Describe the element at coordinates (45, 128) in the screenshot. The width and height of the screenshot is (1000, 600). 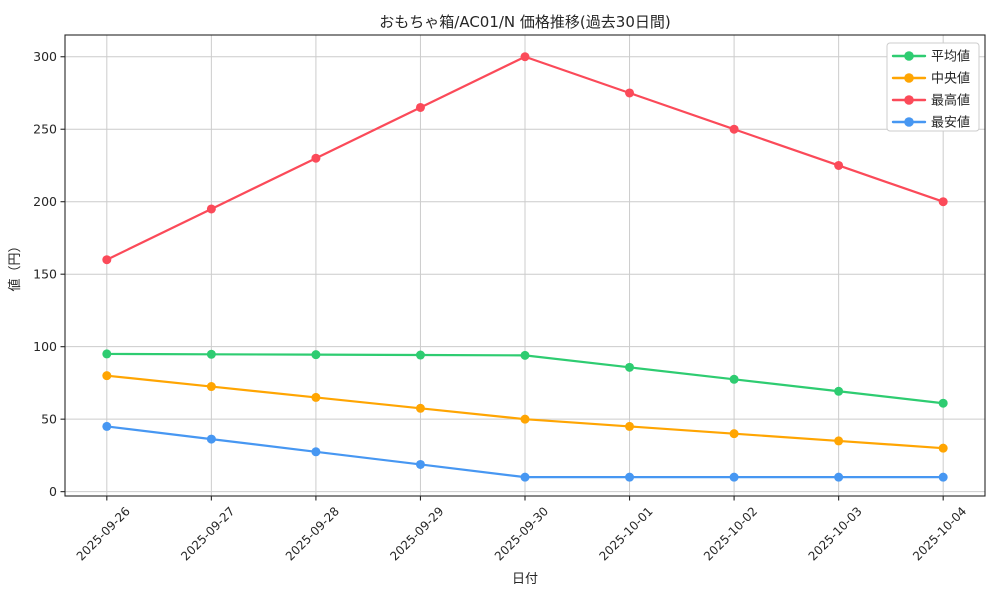
I see `y-tick-label: 250` at that location.